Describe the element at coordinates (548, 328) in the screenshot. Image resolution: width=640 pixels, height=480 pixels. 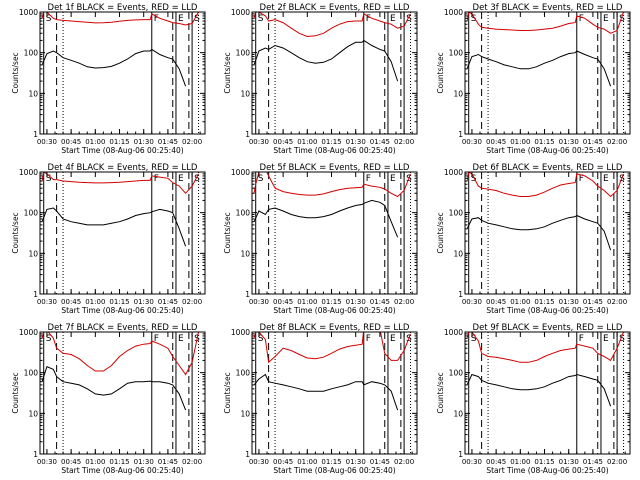
I see `chart-title: Det 9f BLACK = Events, RED = LLD` at that location.